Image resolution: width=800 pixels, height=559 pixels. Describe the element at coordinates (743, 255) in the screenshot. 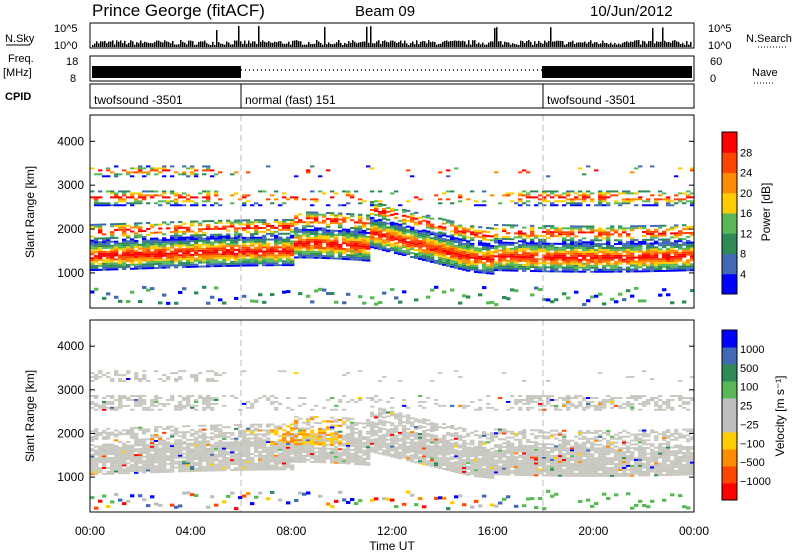

I see `power-colorbar-tick: 8` at that location.